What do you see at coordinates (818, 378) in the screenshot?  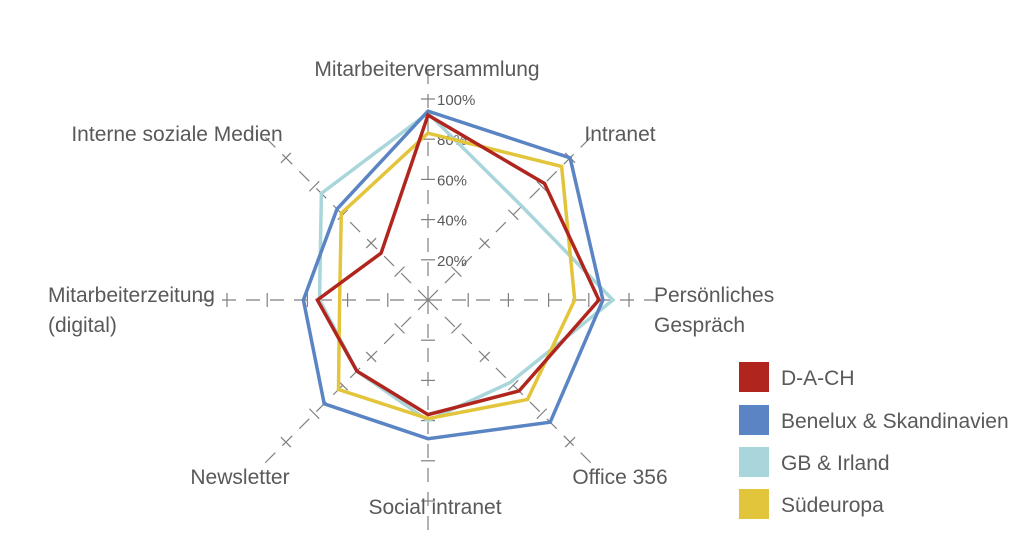 I see `legend-label: D-A-CH` at bounding box center [818, 378].